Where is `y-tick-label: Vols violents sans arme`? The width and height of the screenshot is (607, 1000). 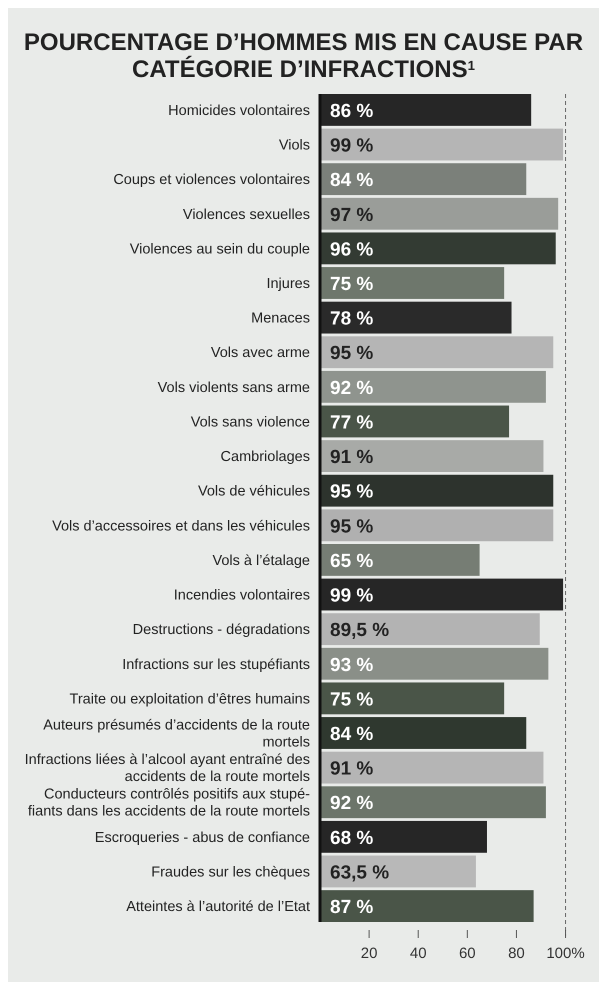 y-tick-label: Vols violents sans arme is located at coordinates (234, 388).